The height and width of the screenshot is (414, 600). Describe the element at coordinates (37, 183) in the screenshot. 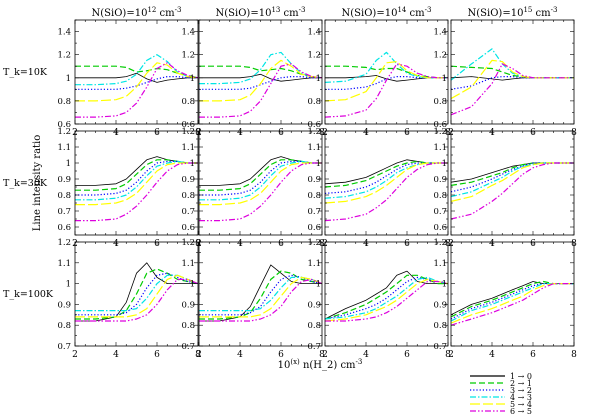

I see `y-axis-label: Line intensity ratio` at that location.